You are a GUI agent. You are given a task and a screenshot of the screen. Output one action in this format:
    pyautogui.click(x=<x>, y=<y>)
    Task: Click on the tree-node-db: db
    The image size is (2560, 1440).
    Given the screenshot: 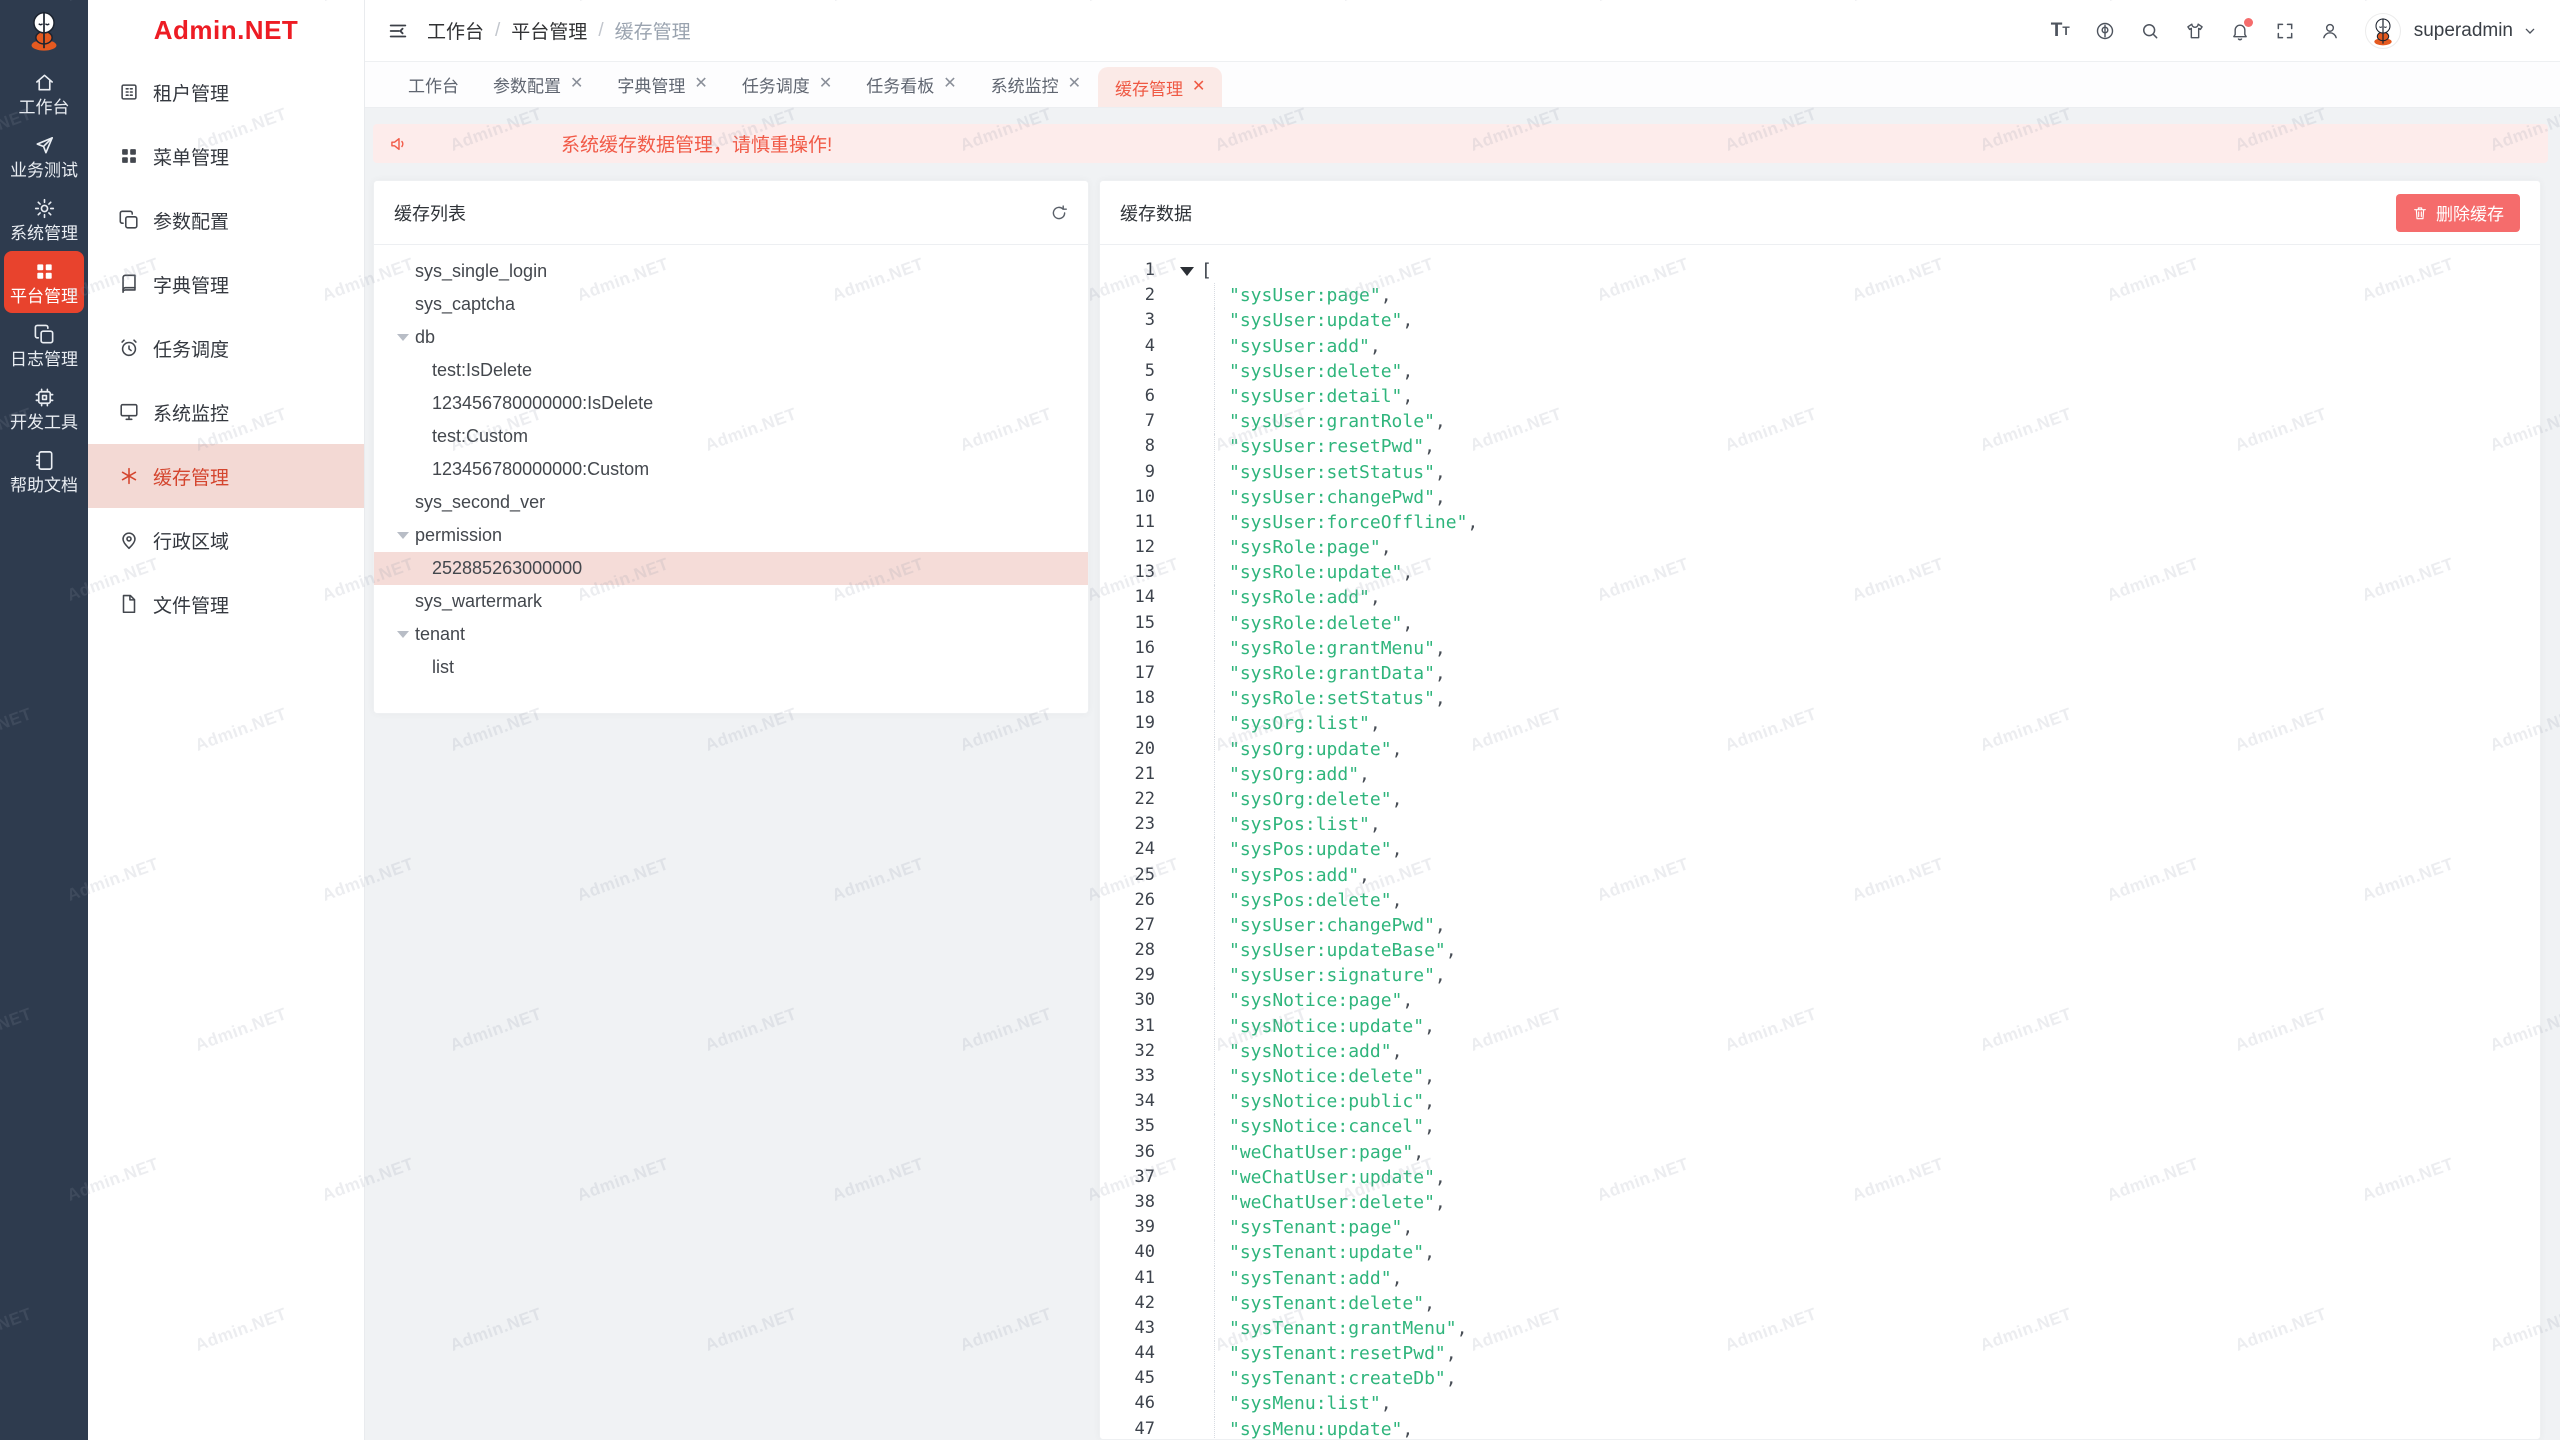 What is the action you would take?
    pyautogui.click(x=731, y=337)
    